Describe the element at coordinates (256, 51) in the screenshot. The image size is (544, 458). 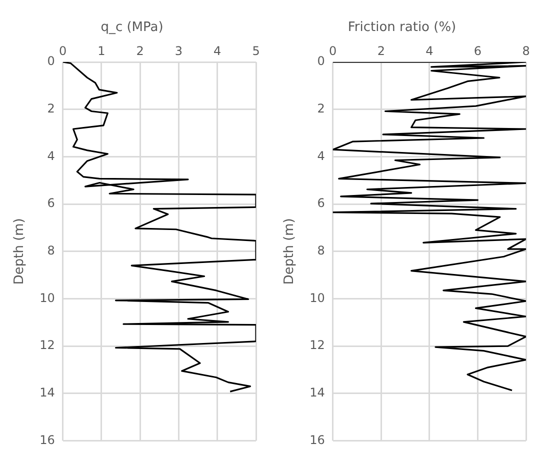
I see `x-tick-label: 5` at that location.